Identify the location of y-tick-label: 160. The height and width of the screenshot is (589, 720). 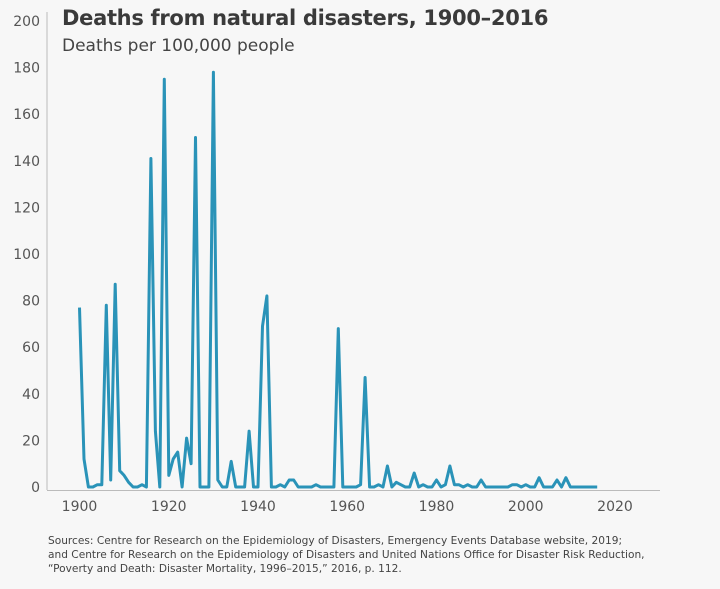
(26, 115).